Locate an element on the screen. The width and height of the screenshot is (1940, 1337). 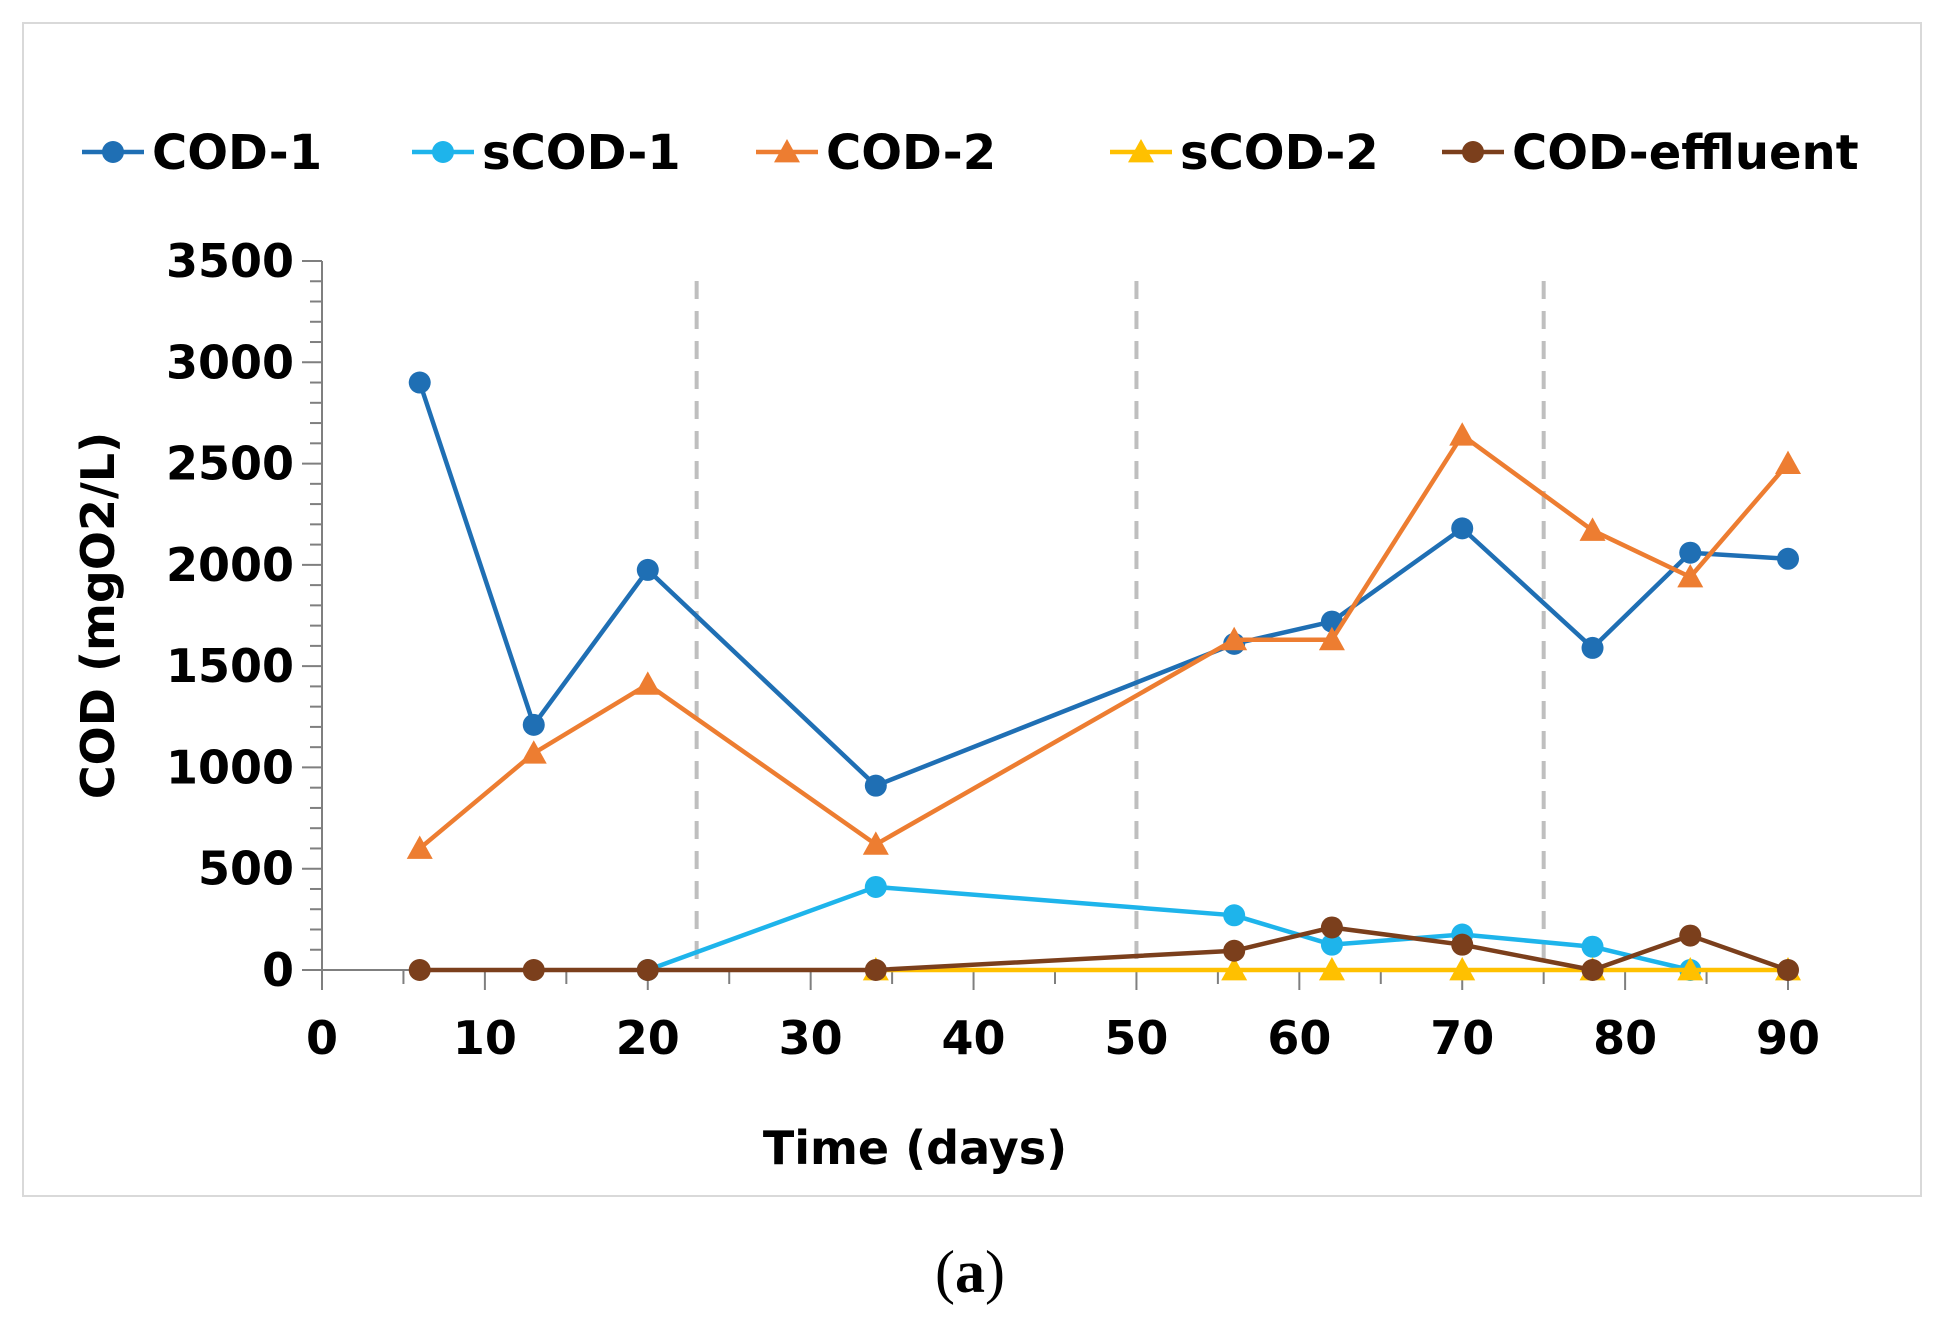
legend-label-cod-2: COD-2 is located at coordinates (911, 153).